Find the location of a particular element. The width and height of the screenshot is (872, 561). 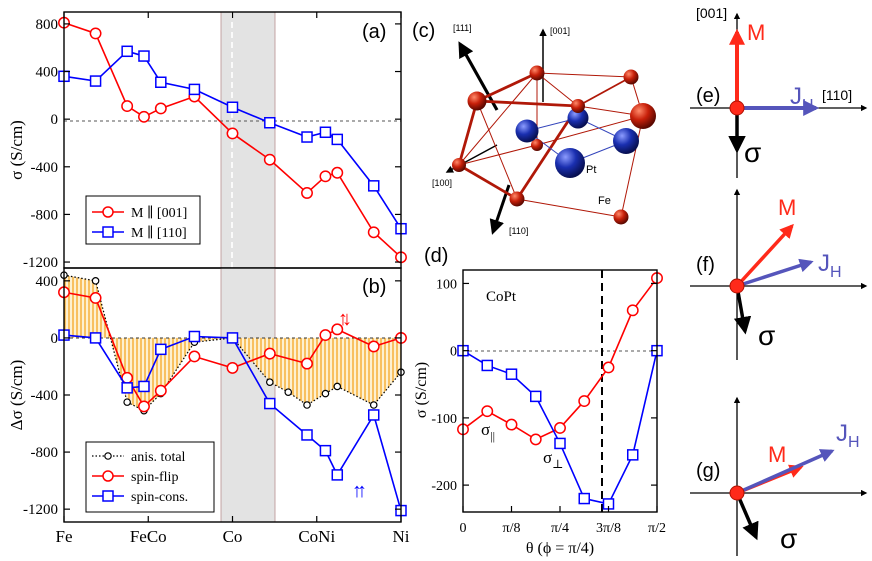

sigma-parallel-label: σ|| is located at coordinates (488, 431).